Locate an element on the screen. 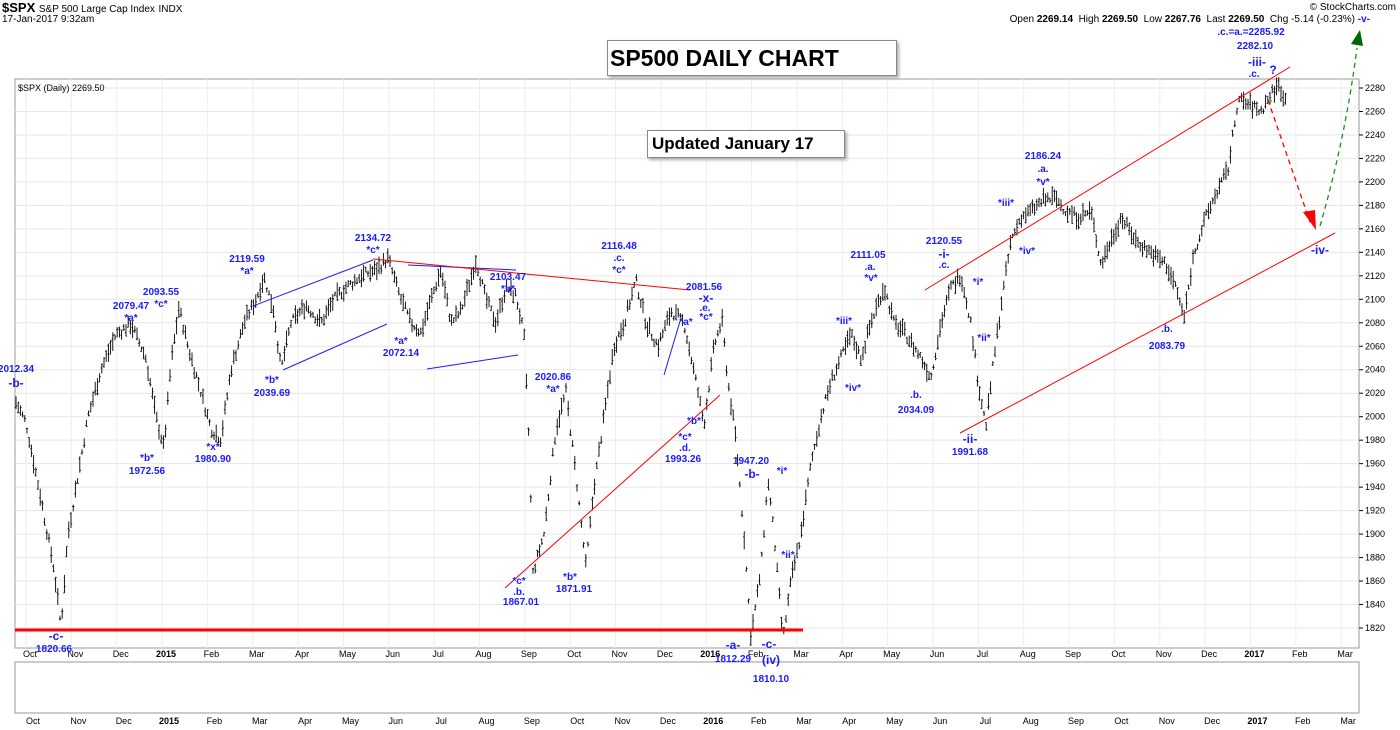 The image size is (1400, 730). x-tick-label: Aug is located at coordinates (483, 654).